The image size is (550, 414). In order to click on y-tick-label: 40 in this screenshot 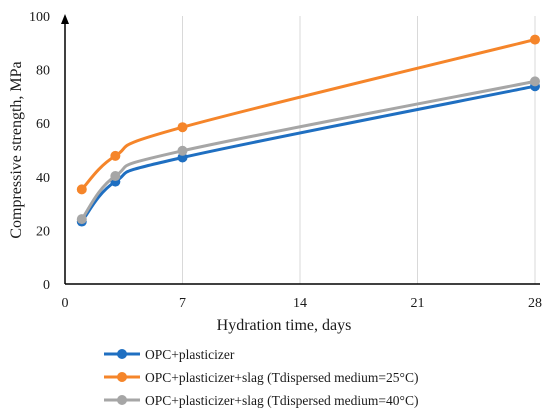, I will do `click(43, 178)`.